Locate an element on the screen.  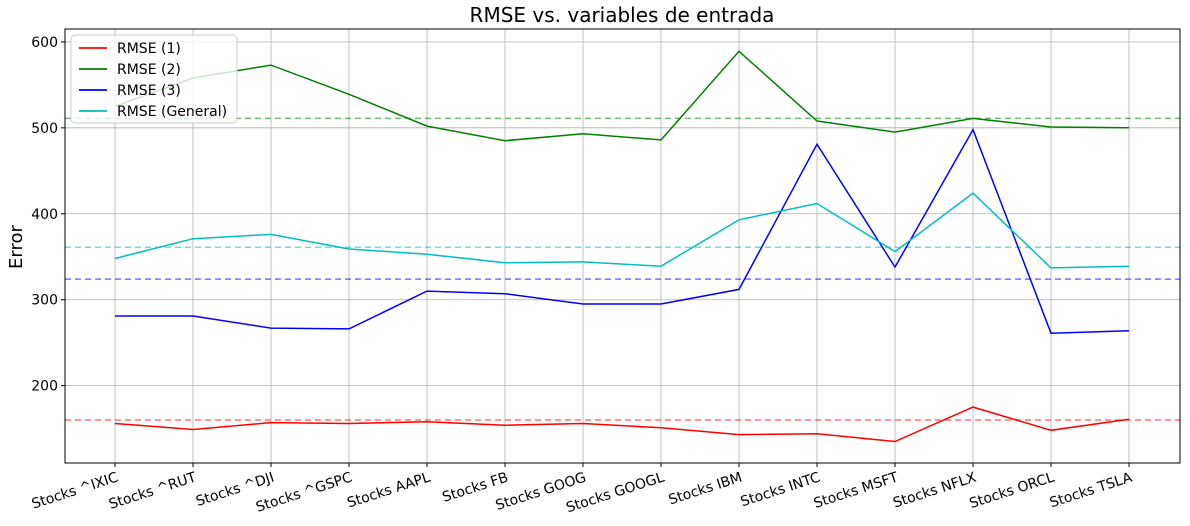
x-tick-label: Stocks TSLA is located at coordinates (1091, 490).